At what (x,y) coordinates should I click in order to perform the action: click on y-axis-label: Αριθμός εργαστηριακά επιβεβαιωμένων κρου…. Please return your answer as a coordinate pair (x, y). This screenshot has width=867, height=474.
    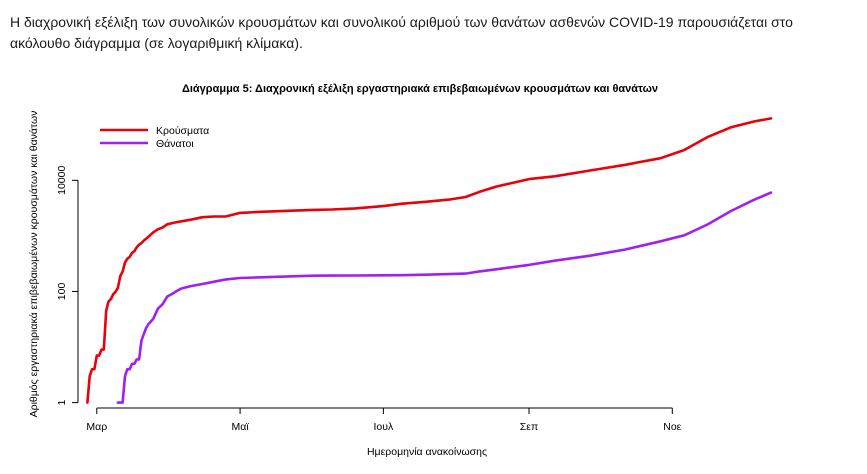
    Looking at the image, I should click on (34, 264).